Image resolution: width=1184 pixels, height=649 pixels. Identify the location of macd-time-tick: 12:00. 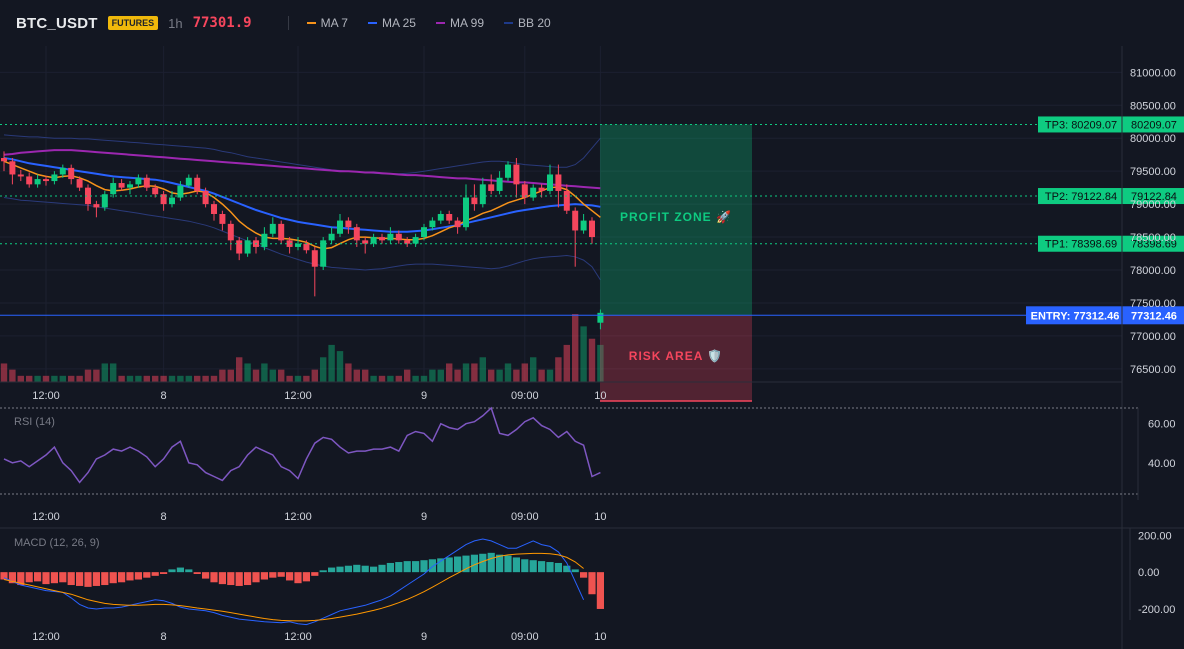
(46, 637).